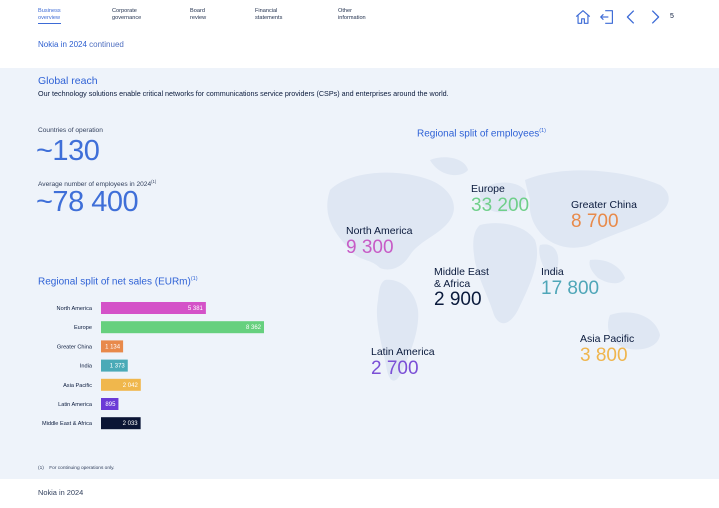 The height and width of the screenshot is (508, 719). I want to click on nav-tab-financial-statements: Financial statements, so click(268, 14).